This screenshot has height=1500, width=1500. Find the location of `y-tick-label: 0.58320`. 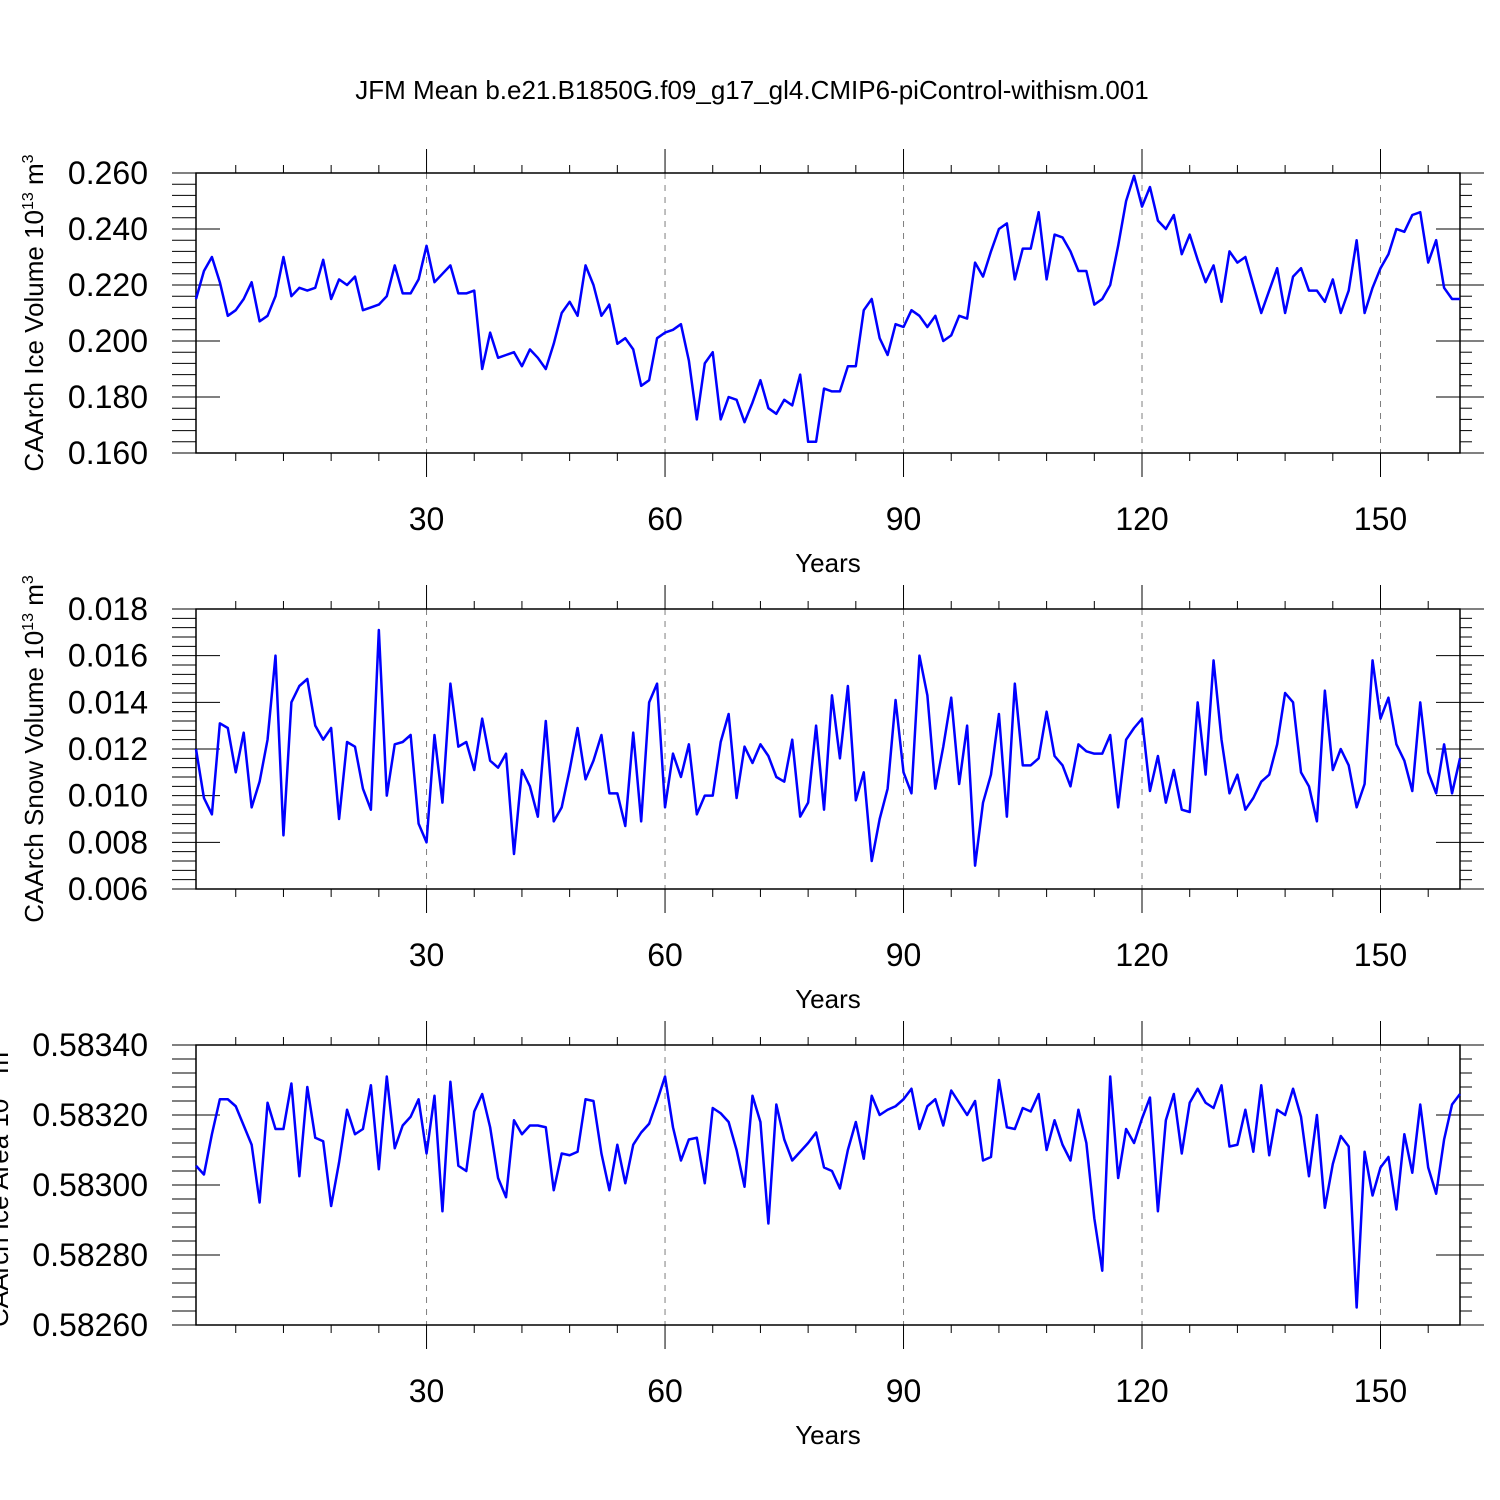

y-tick-label: 0.58320 is located at coordinates (90, 1115).